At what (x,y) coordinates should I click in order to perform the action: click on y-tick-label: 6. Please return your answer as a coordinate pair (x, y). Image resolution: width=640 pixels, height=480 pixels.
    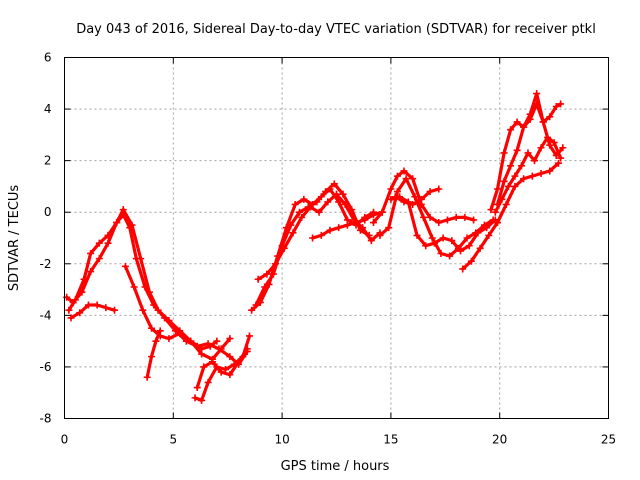
    Looking at the image, I should click on (48, 58).